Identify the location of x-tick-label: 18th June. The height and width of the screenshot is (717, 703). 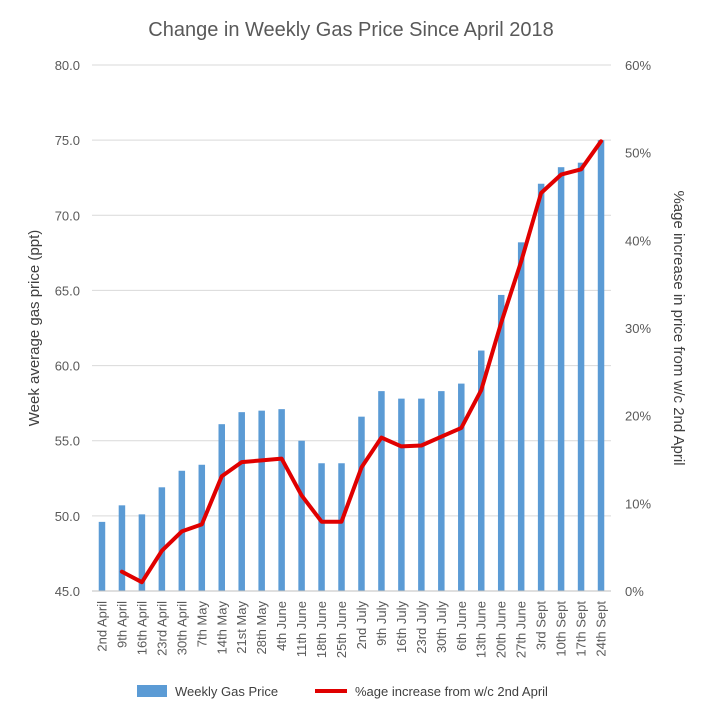
(321, 629).